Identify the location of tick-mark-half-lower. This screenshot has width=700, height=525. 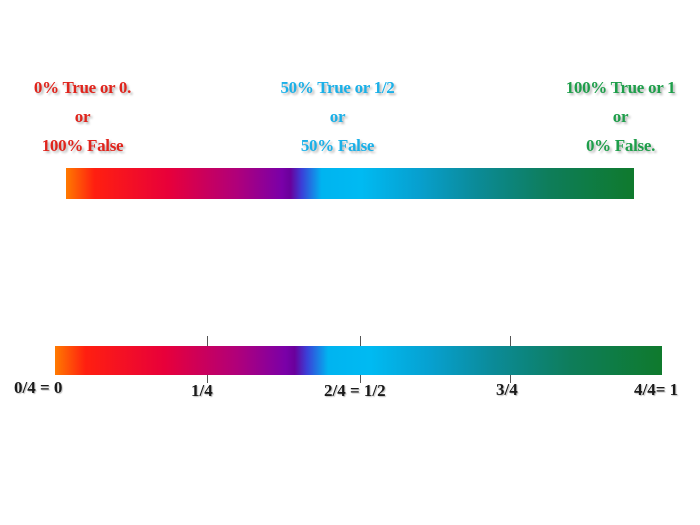
(360, 379).